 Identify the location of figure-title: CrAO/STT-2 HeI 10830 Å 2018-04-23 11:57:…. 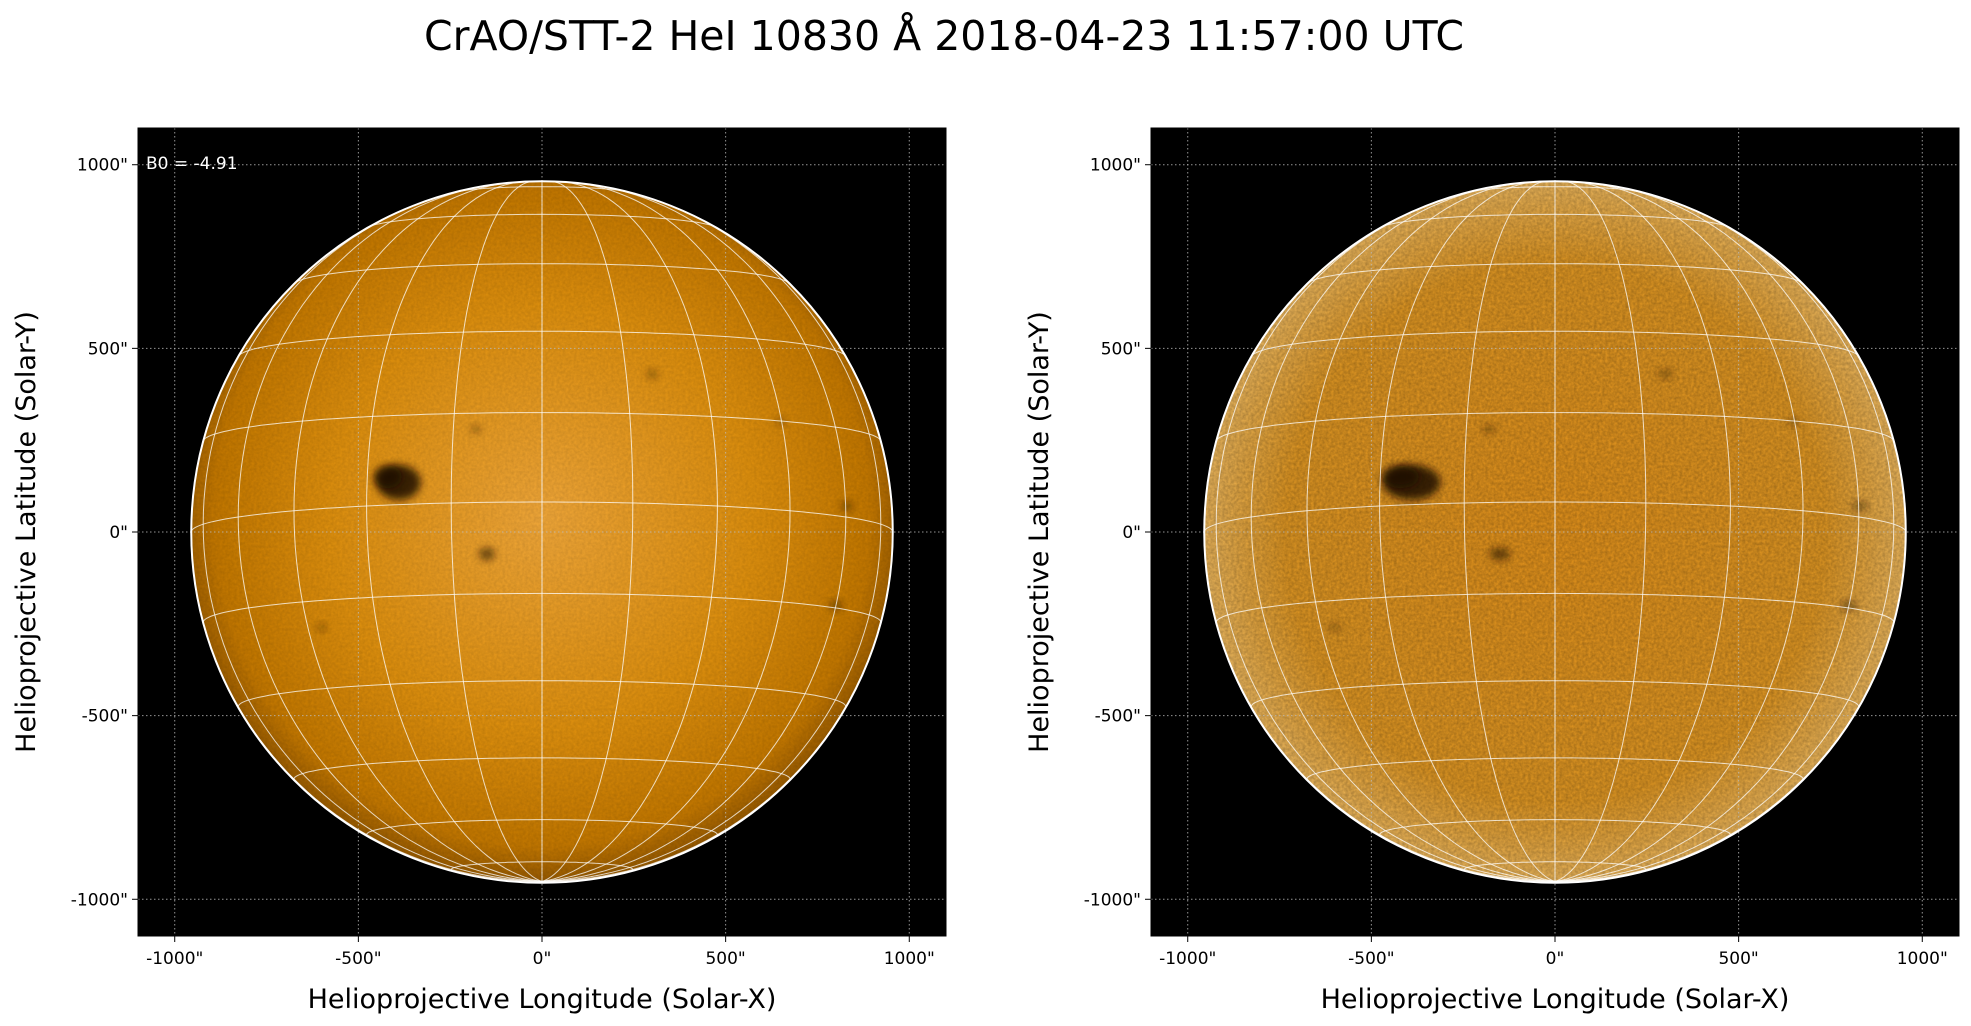
(944, 36).